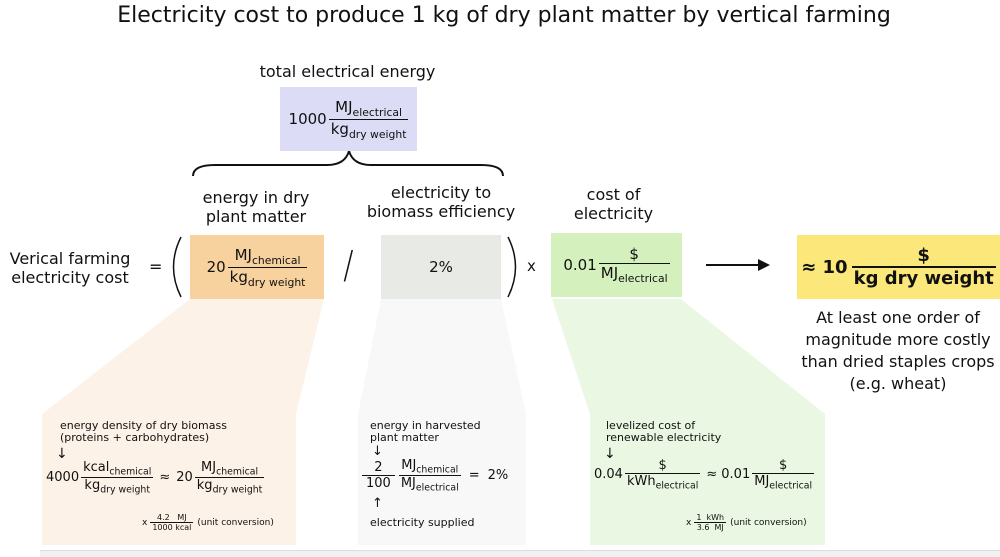 The height and width of the screenshot is (557, 1000). I want to click on cost-detail-label: levelized cost of renewable electricity, so click(664, 431).